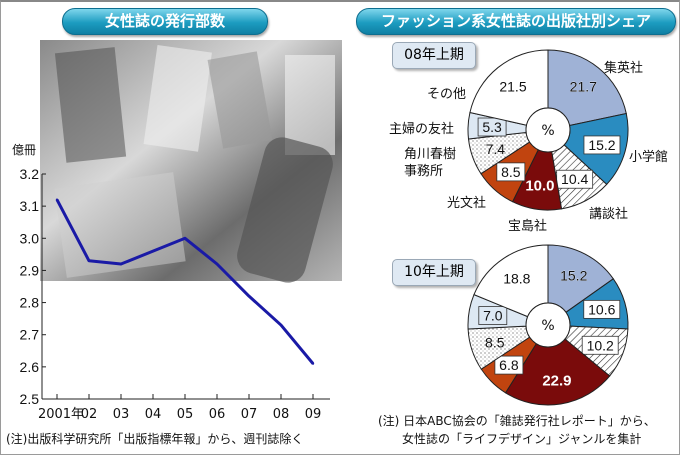  Describe the element at coordinates (217, 414) in the screenshot. I see `x-tick-label: 06` at that location.